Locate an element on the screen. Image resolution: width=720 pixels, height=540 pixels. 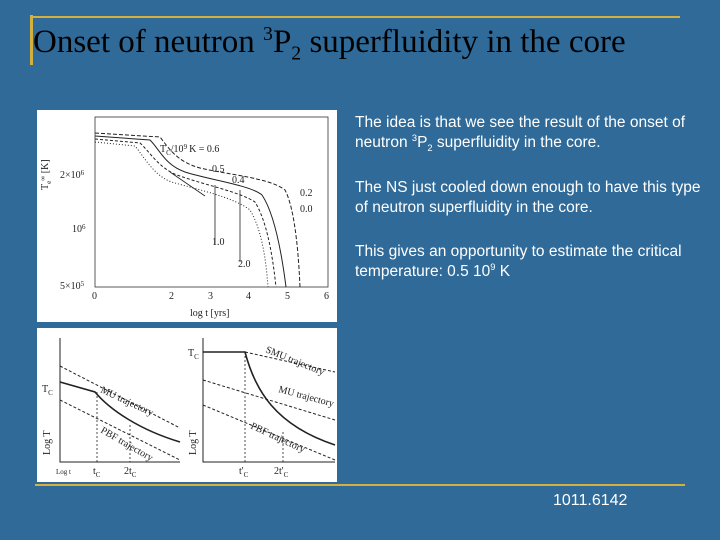
x-tick-label: t'C is located at coordinates (244, 472).